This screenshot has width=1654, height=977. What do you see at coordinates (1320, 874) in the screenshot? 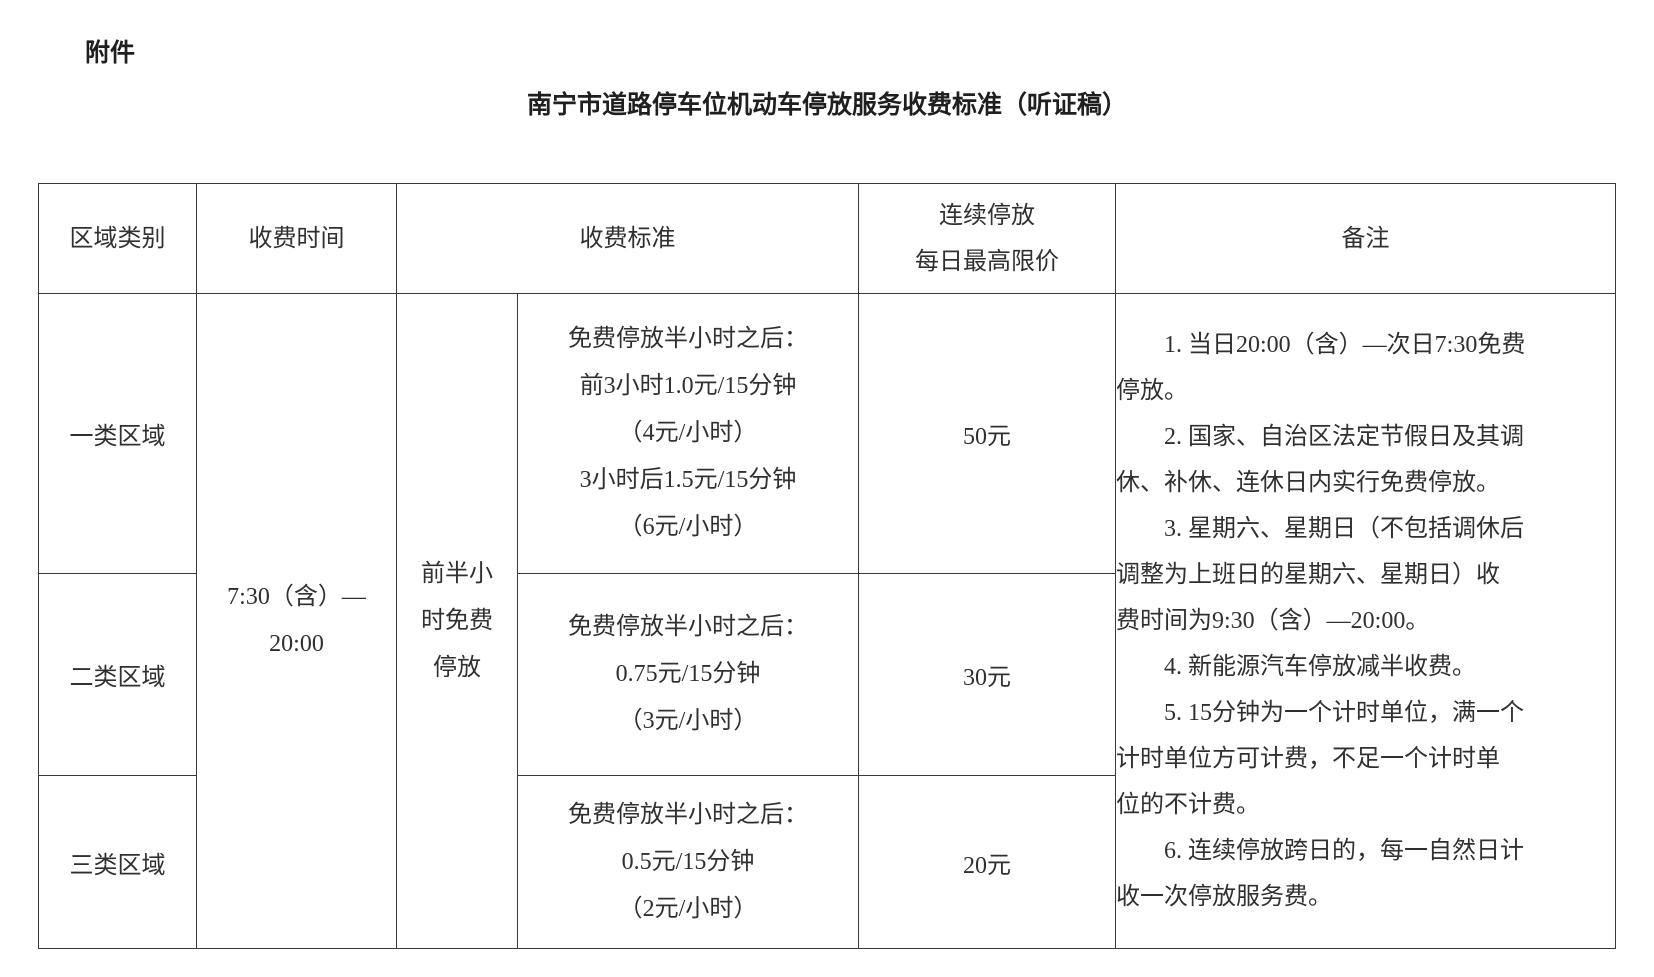
I see `remark-item-6: 6. 连续停放跨日的，每一自然日计 收一次停放服务费。` at bounding box center [1320, 874].